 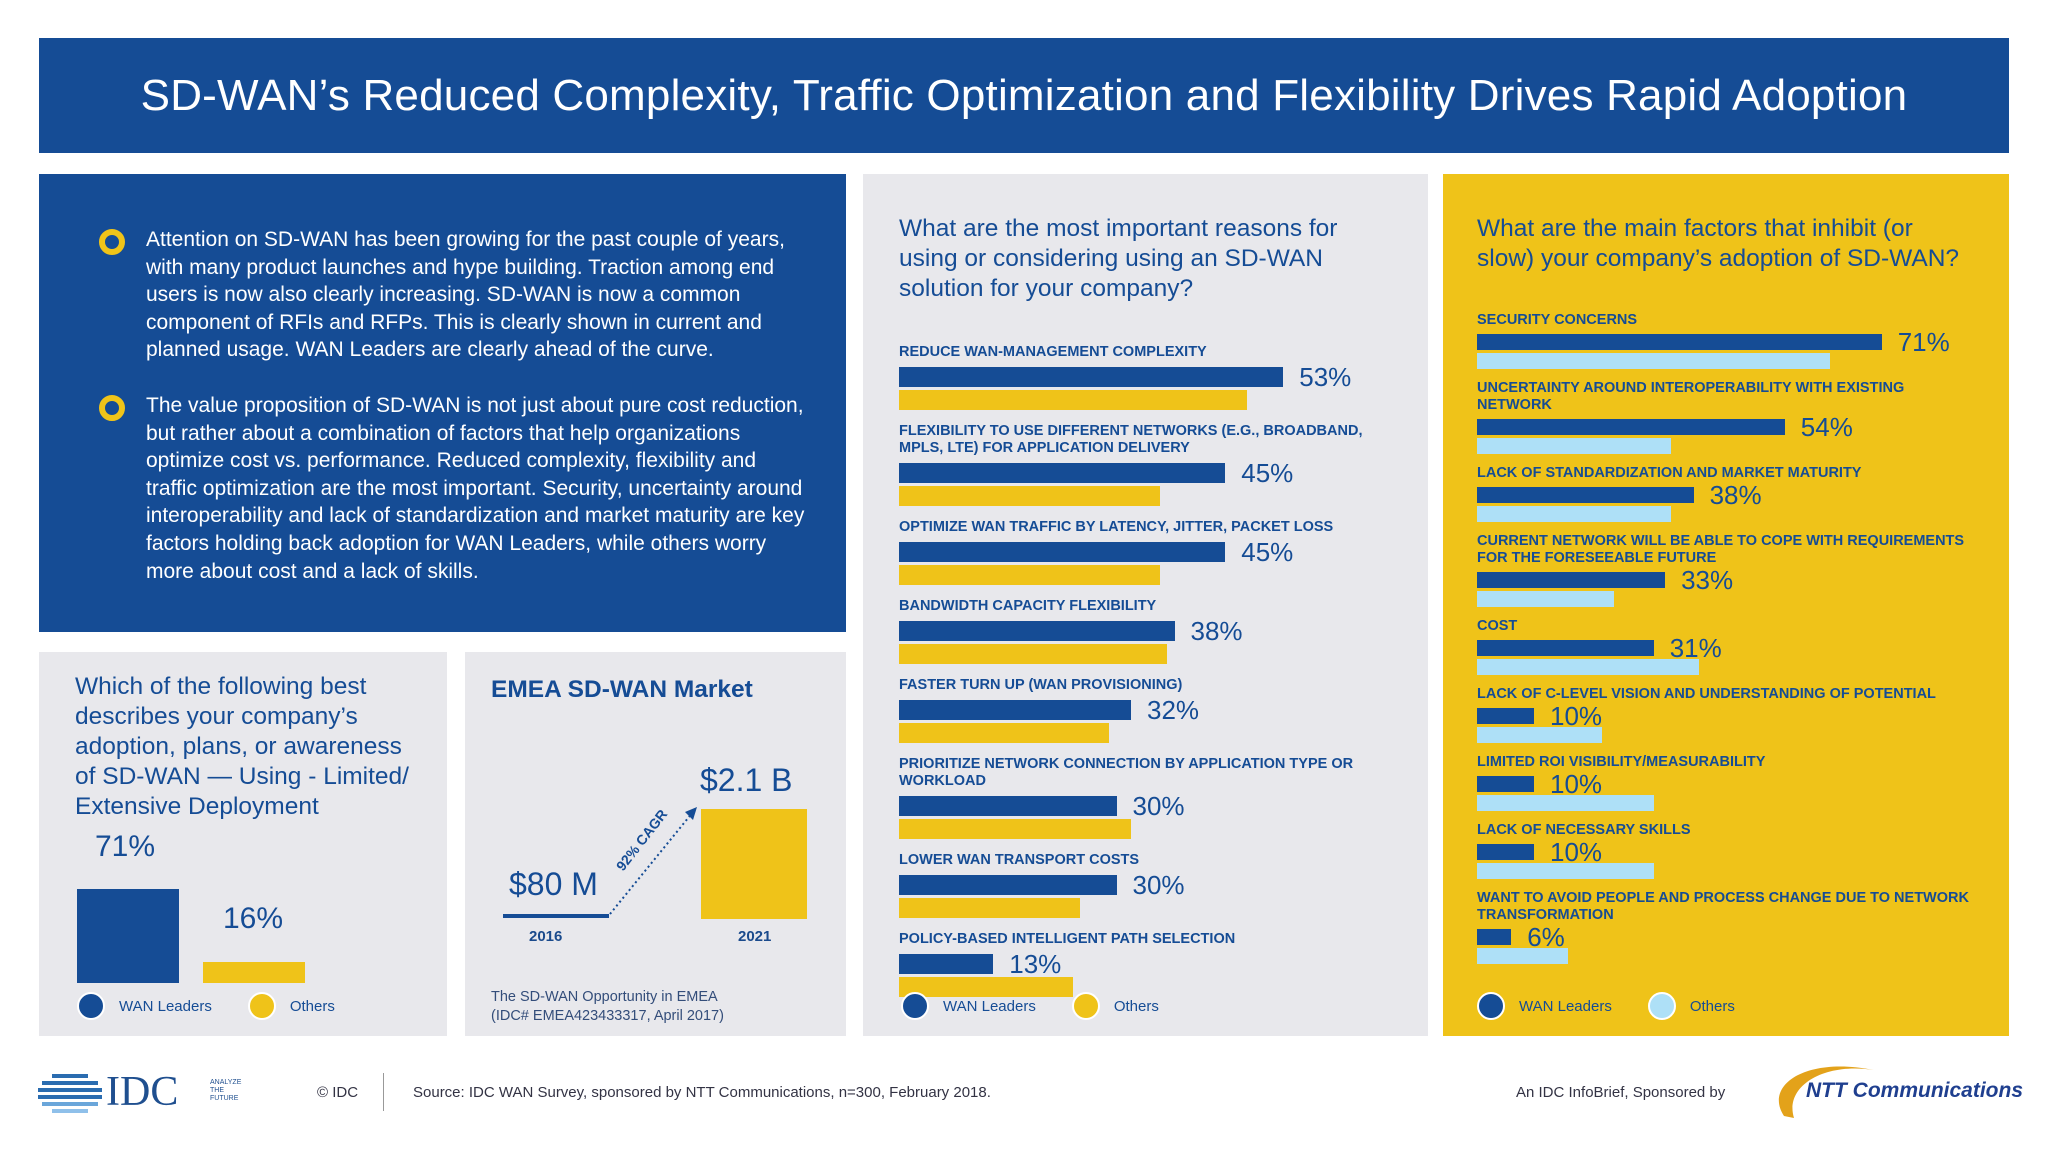 I want to click on idc-globe-icon, so click(x=70, y=1093).